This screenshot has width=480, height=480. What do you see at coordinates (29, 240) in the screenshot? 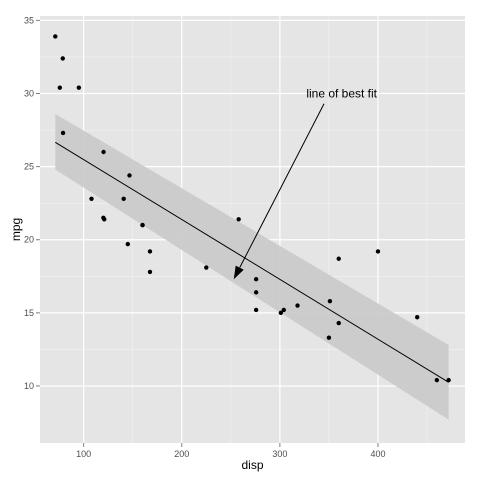
I see `y-tick-label: 20` at bounding box center [29, 240].